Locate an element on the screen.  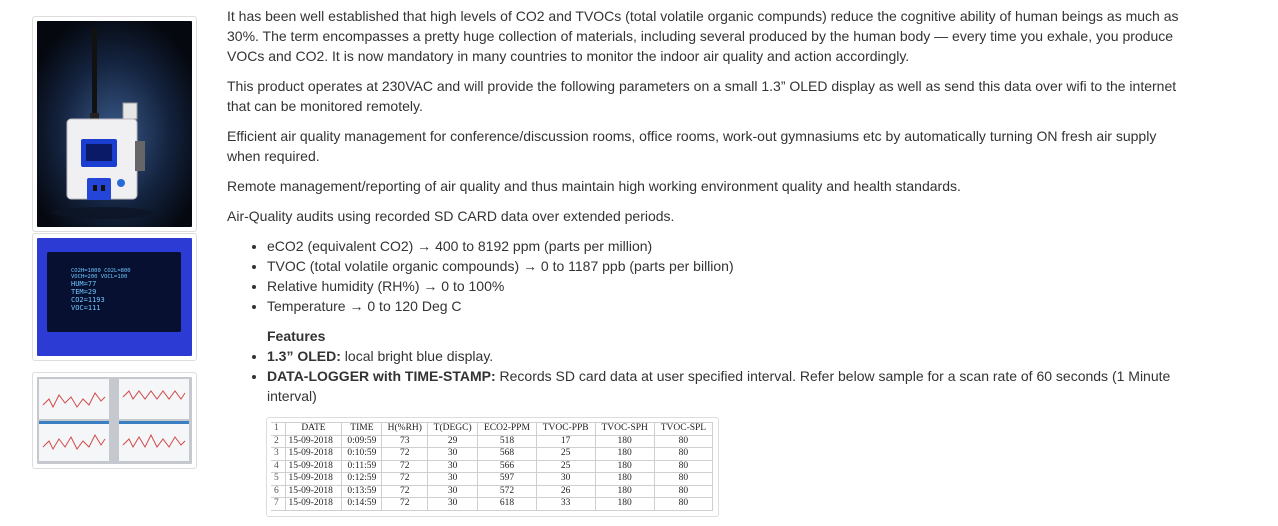
table-cell: 0:09:59 is located at coordinates (362, 441).